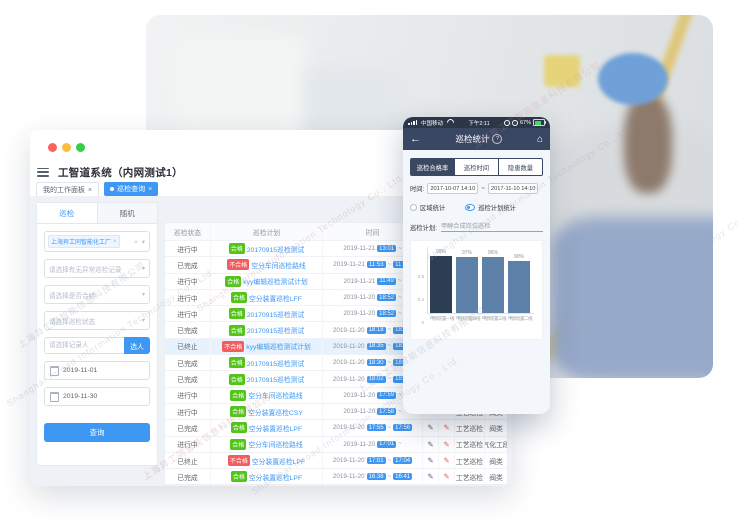 The height and width of the screenshot is (519, 738). What do you see at coordinates (479, 123) in the screenshot?
I see `clock-label: 下午2:11` at bounding box center [479, 123].